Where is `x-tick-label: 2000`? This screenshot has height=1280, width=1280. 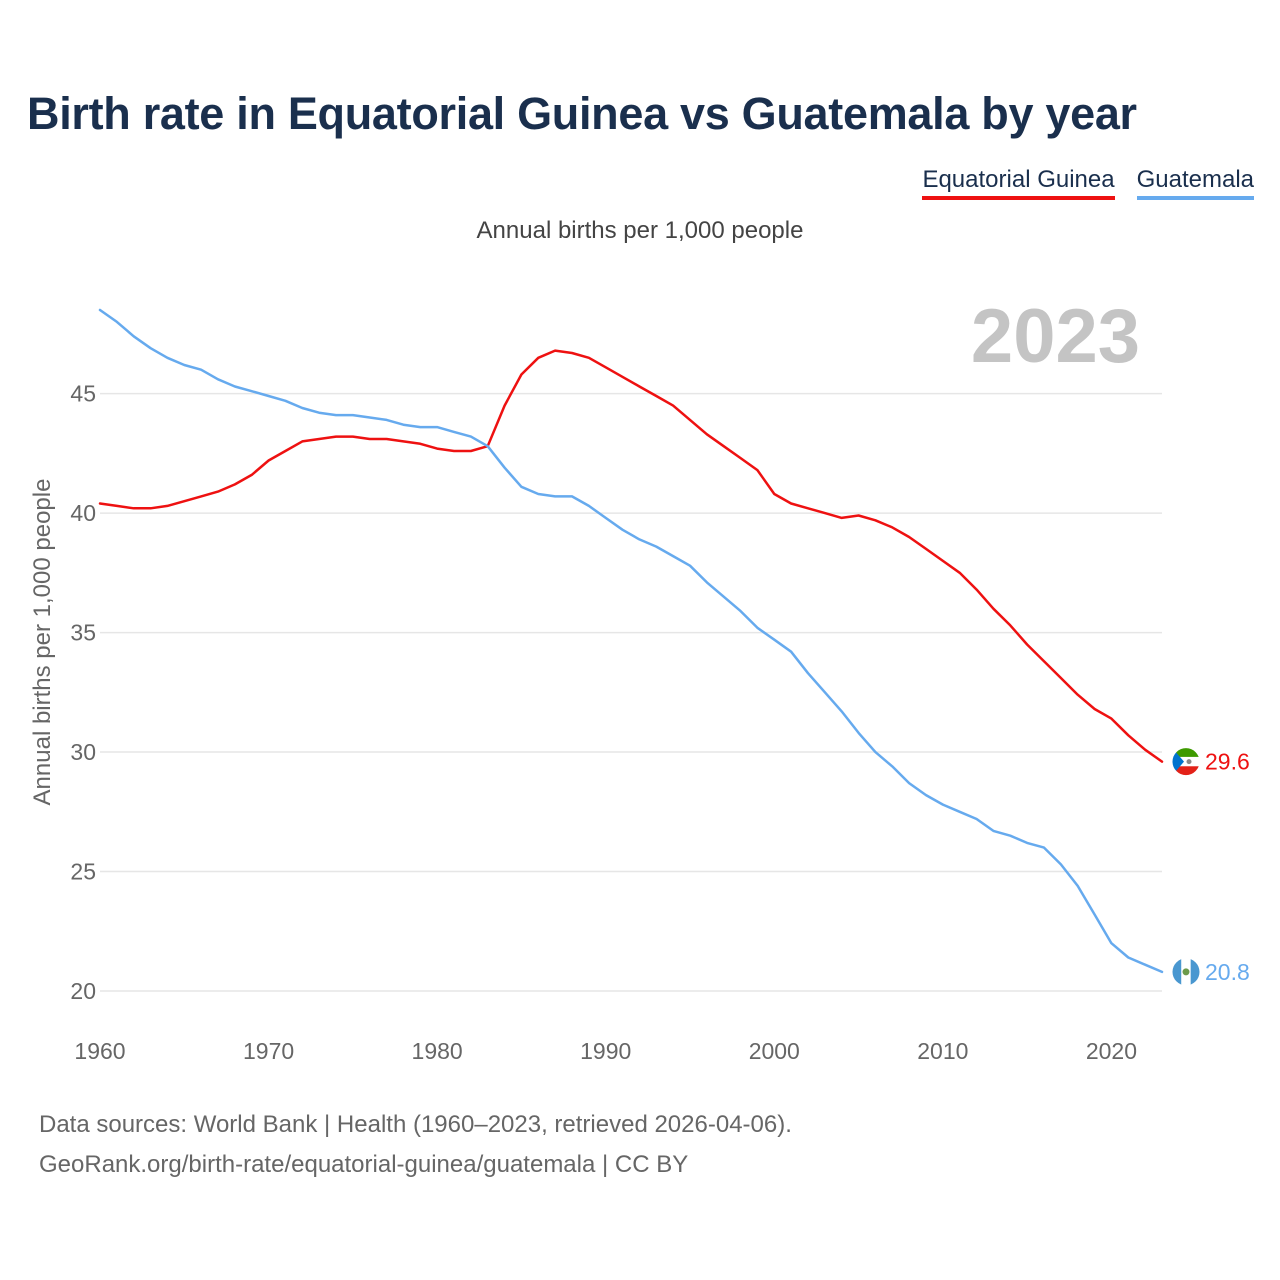
x-tick-label: 2000 is located at coordinates (774, 1051).